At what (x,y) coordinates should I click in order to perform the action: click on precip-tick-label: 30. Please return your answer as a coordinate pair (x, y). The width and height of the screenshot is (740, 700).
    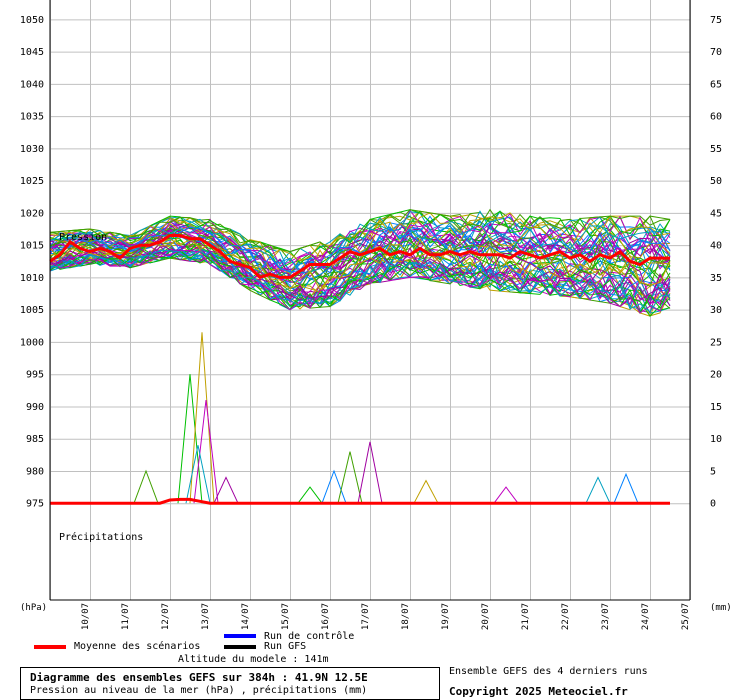
    Looking at the image, I should click on (716, 310).